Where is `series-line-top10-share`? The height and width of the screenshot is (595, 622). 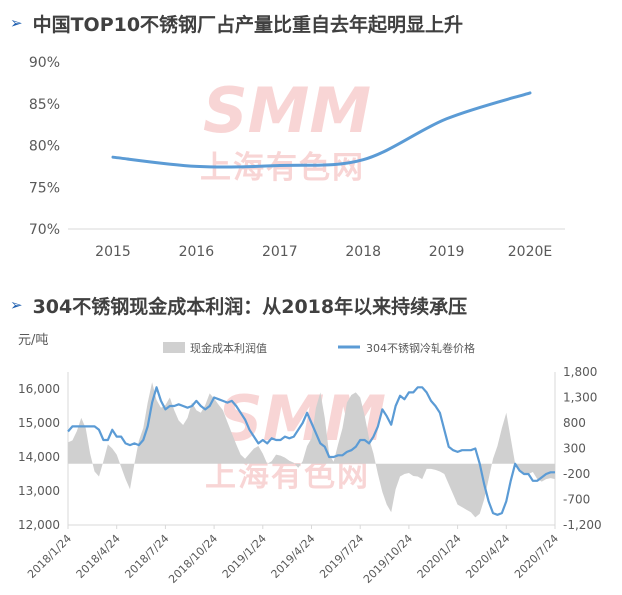
series-line-top10-share is located at coordinates (321, 130).